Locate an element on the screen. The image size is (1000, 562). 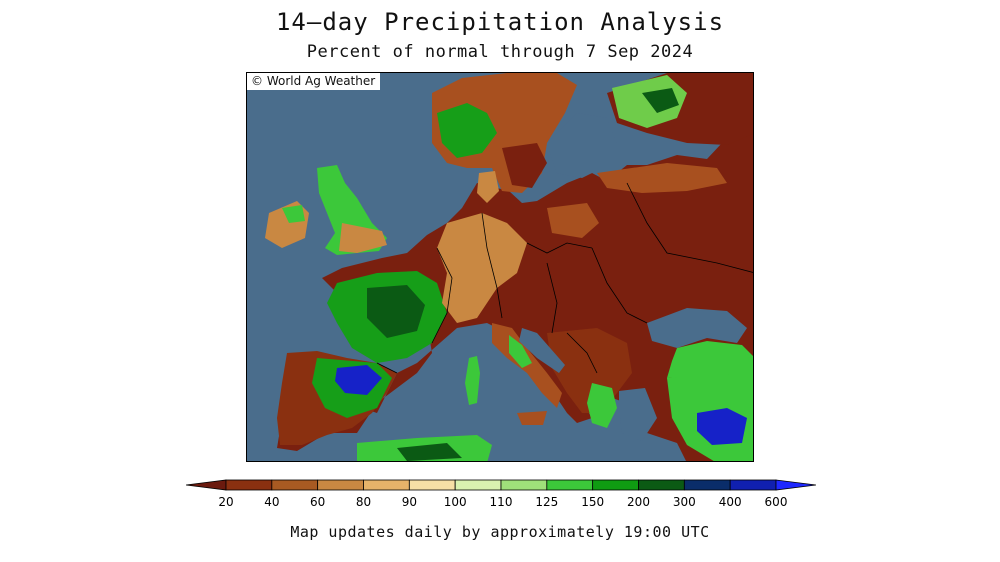
map-title: 14–day Precipitation Analysis is located at coordinates (500, 22).